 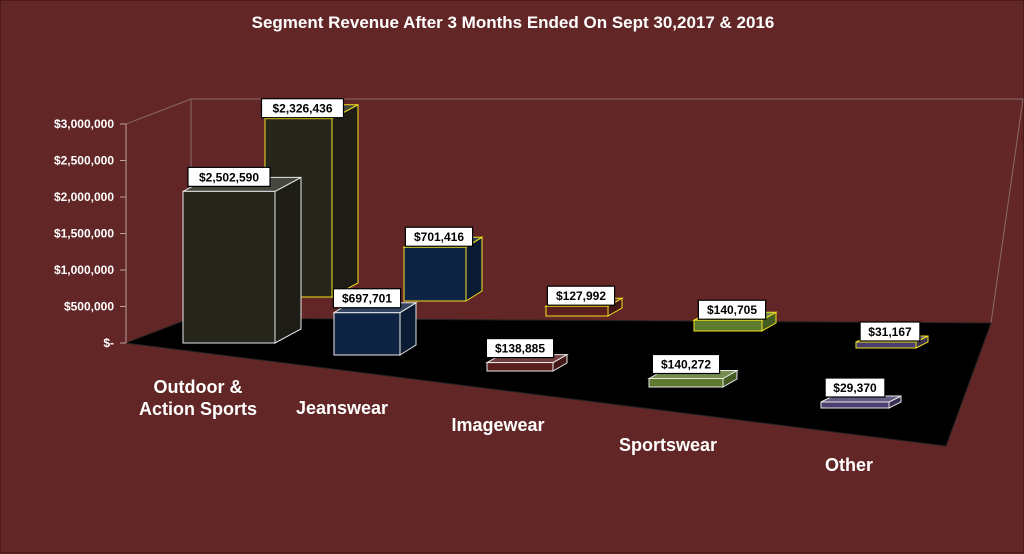 I want to click on data-label-back-2: $127,992, so click(x=581, y=296).